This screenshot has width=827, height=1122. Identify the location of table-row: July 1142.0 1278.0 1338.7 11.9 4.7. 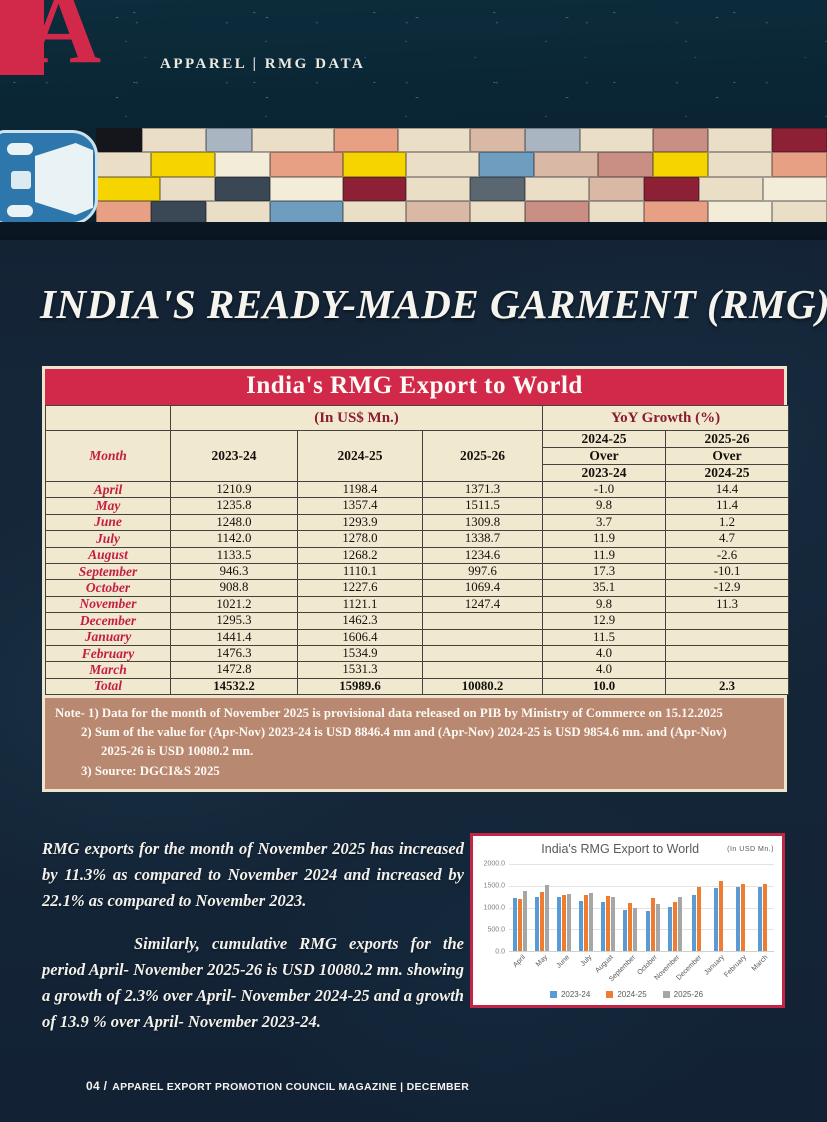
(417, 539).